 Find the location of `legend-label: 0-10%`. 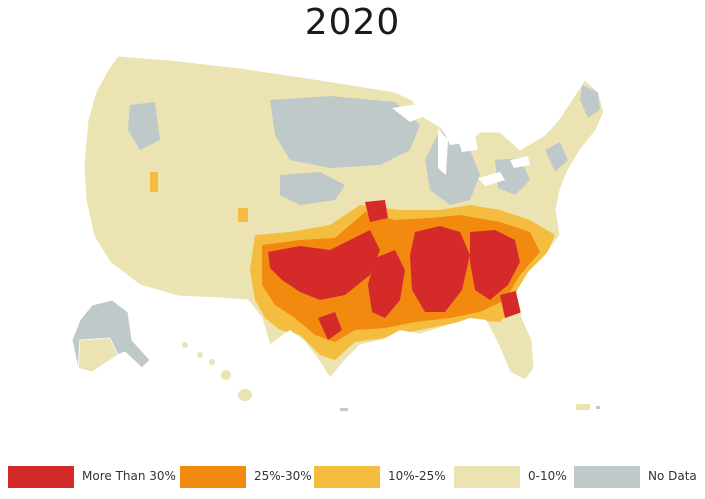

legend-label: 0-10% is located at coordinates (547, 476).